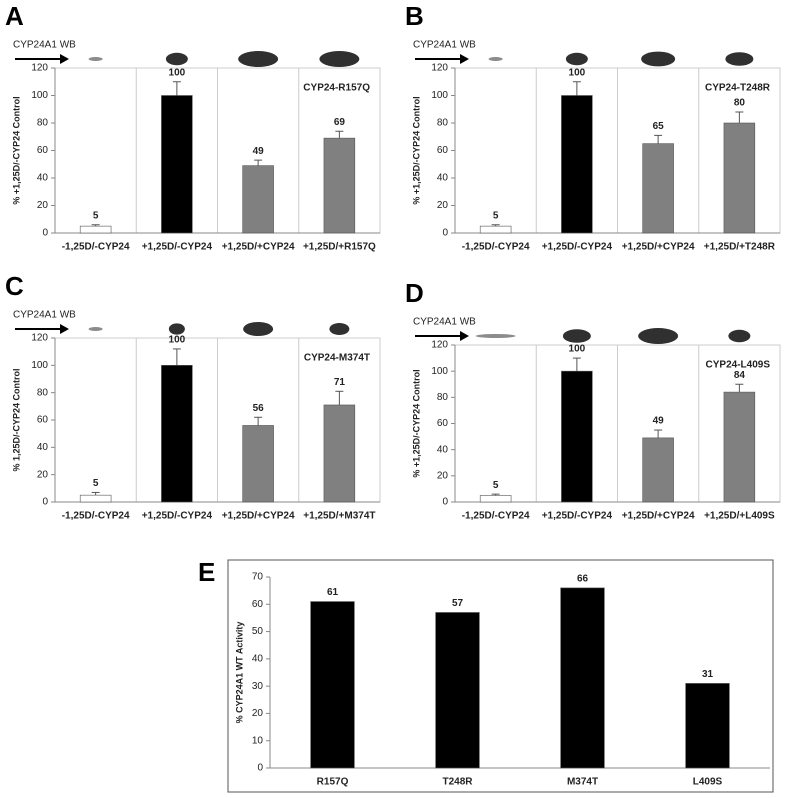 This screenshot has width=800, height=798. Describe the element at coordinates (337, 358) in the screenshot. I see `annotation: CYP24-M374T` at that location.